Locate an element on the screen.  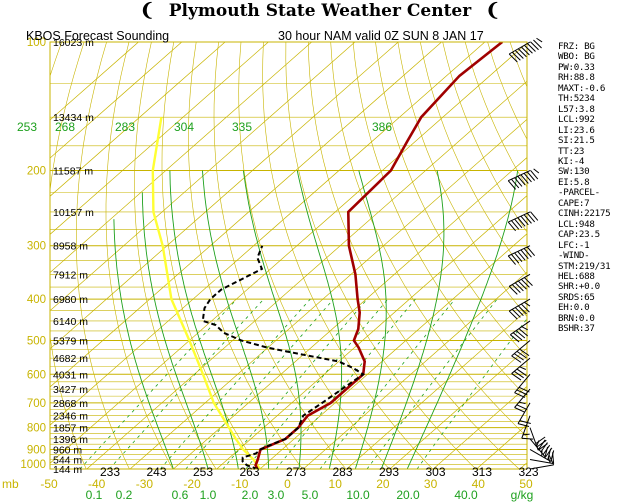
index-line: BRN:0.0 is located at coordinates (576, 318).